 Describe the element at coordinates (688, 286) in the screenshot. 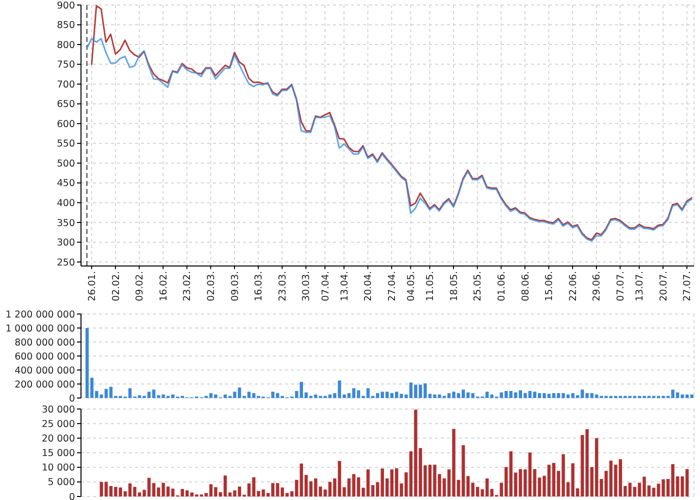

I see `x-tick-label: 27.07.` at that location.